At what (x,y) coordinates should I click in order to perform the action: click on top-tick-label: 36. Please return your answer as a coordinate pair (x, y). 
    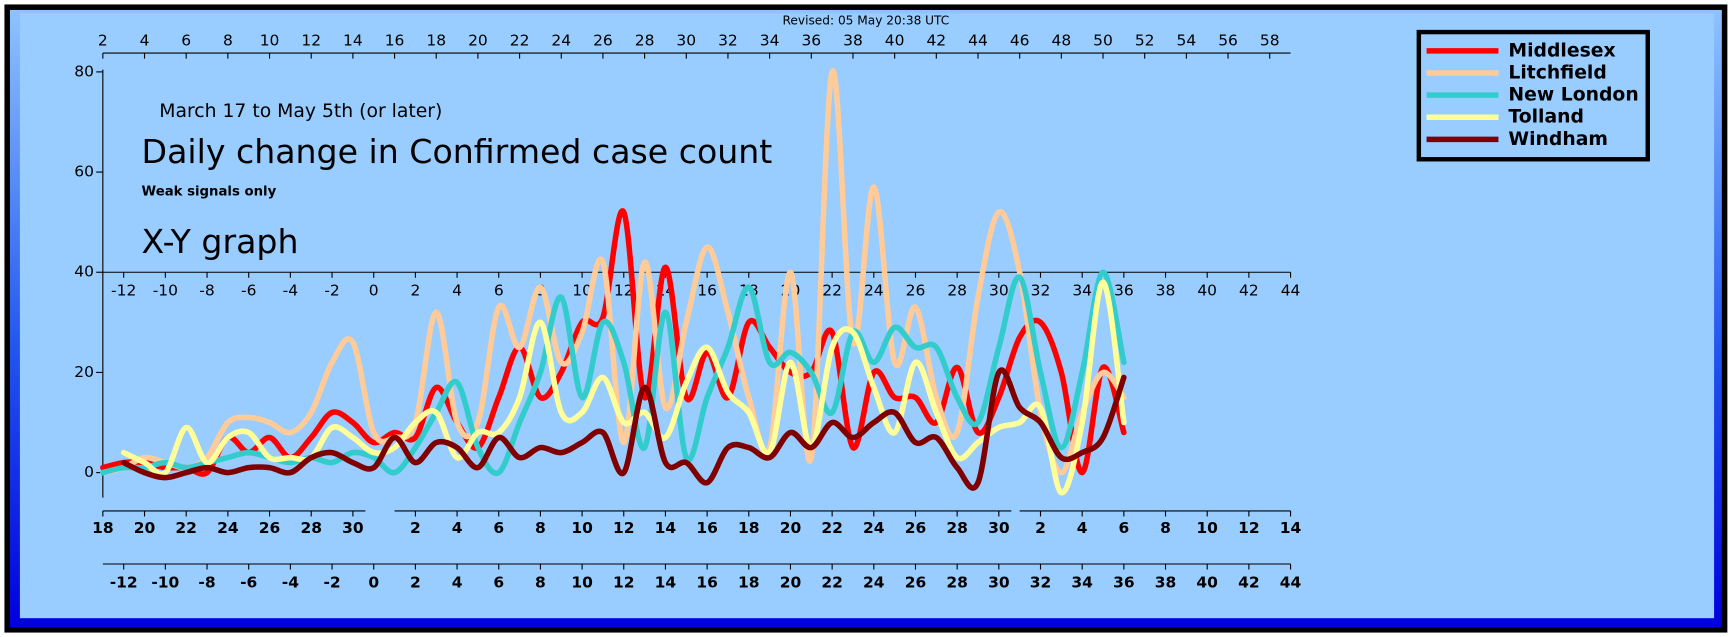
    Looking at the image, I should click on (811, 40).